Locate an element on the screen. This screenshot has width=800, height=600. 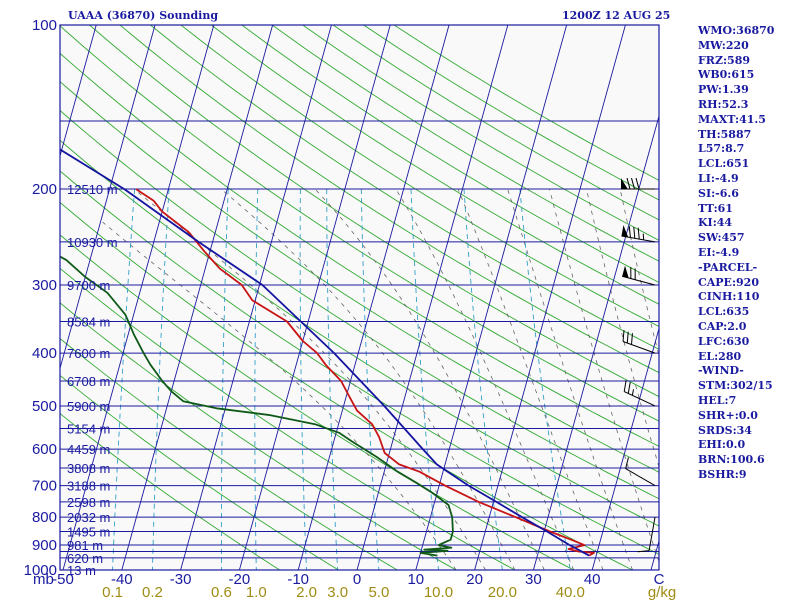
parameter-item: SI:-6.6 is located at coordinates (718, 193).